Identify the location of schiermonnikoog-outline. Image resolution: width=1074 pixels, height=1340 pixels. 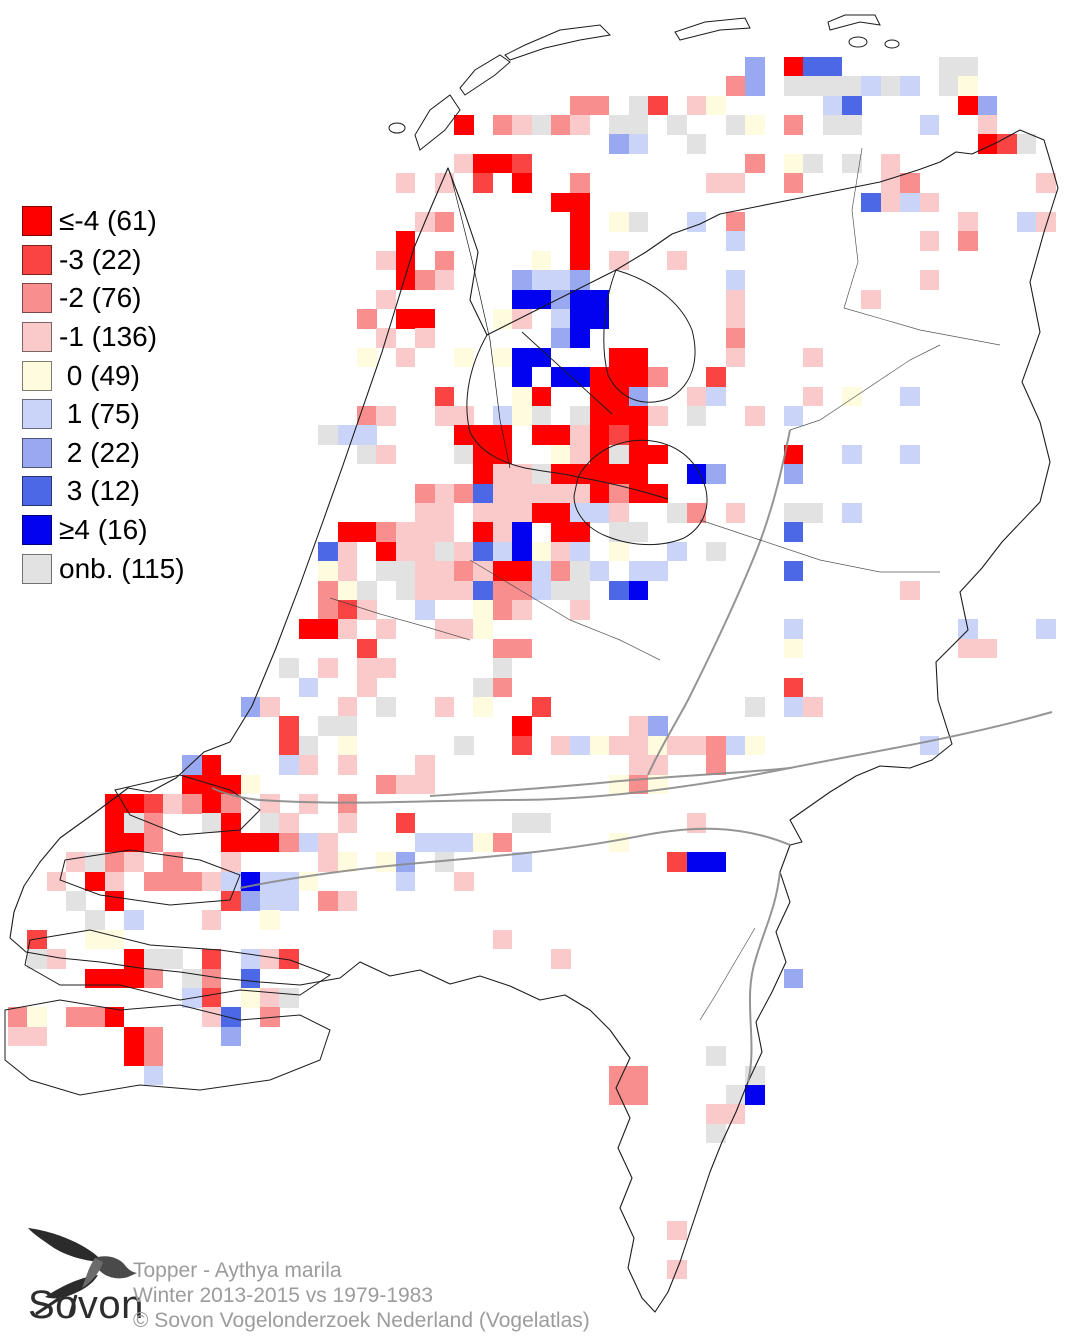
(854, 22).